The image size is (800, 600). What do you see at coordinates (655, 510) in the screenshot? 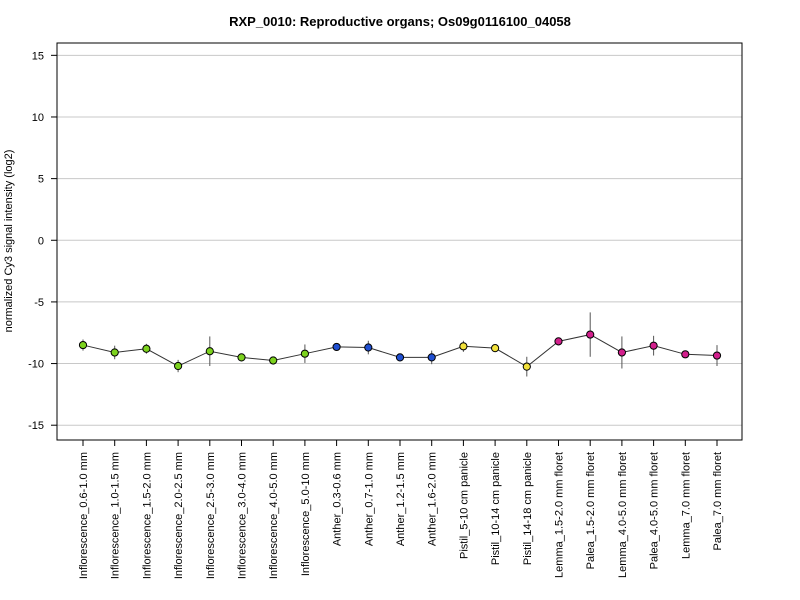
I see `x-tick-label: Palea_4.0-5.0 mm floret` at bounding box center [655, 510].